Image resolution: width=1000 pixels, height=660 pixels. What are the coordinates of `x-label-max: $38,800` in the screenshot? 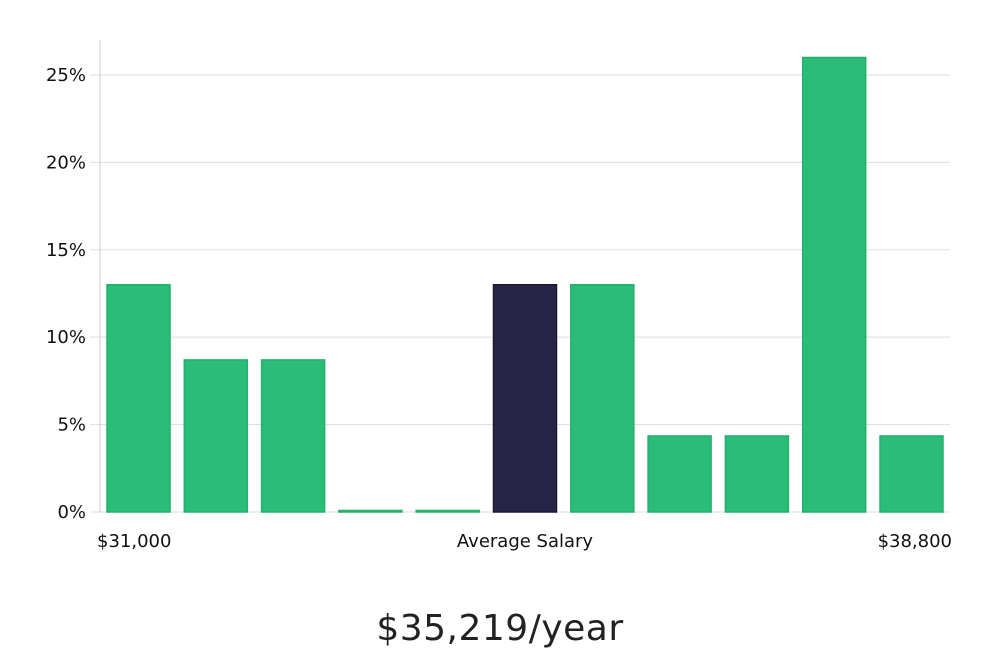 It's located at (915, 541).